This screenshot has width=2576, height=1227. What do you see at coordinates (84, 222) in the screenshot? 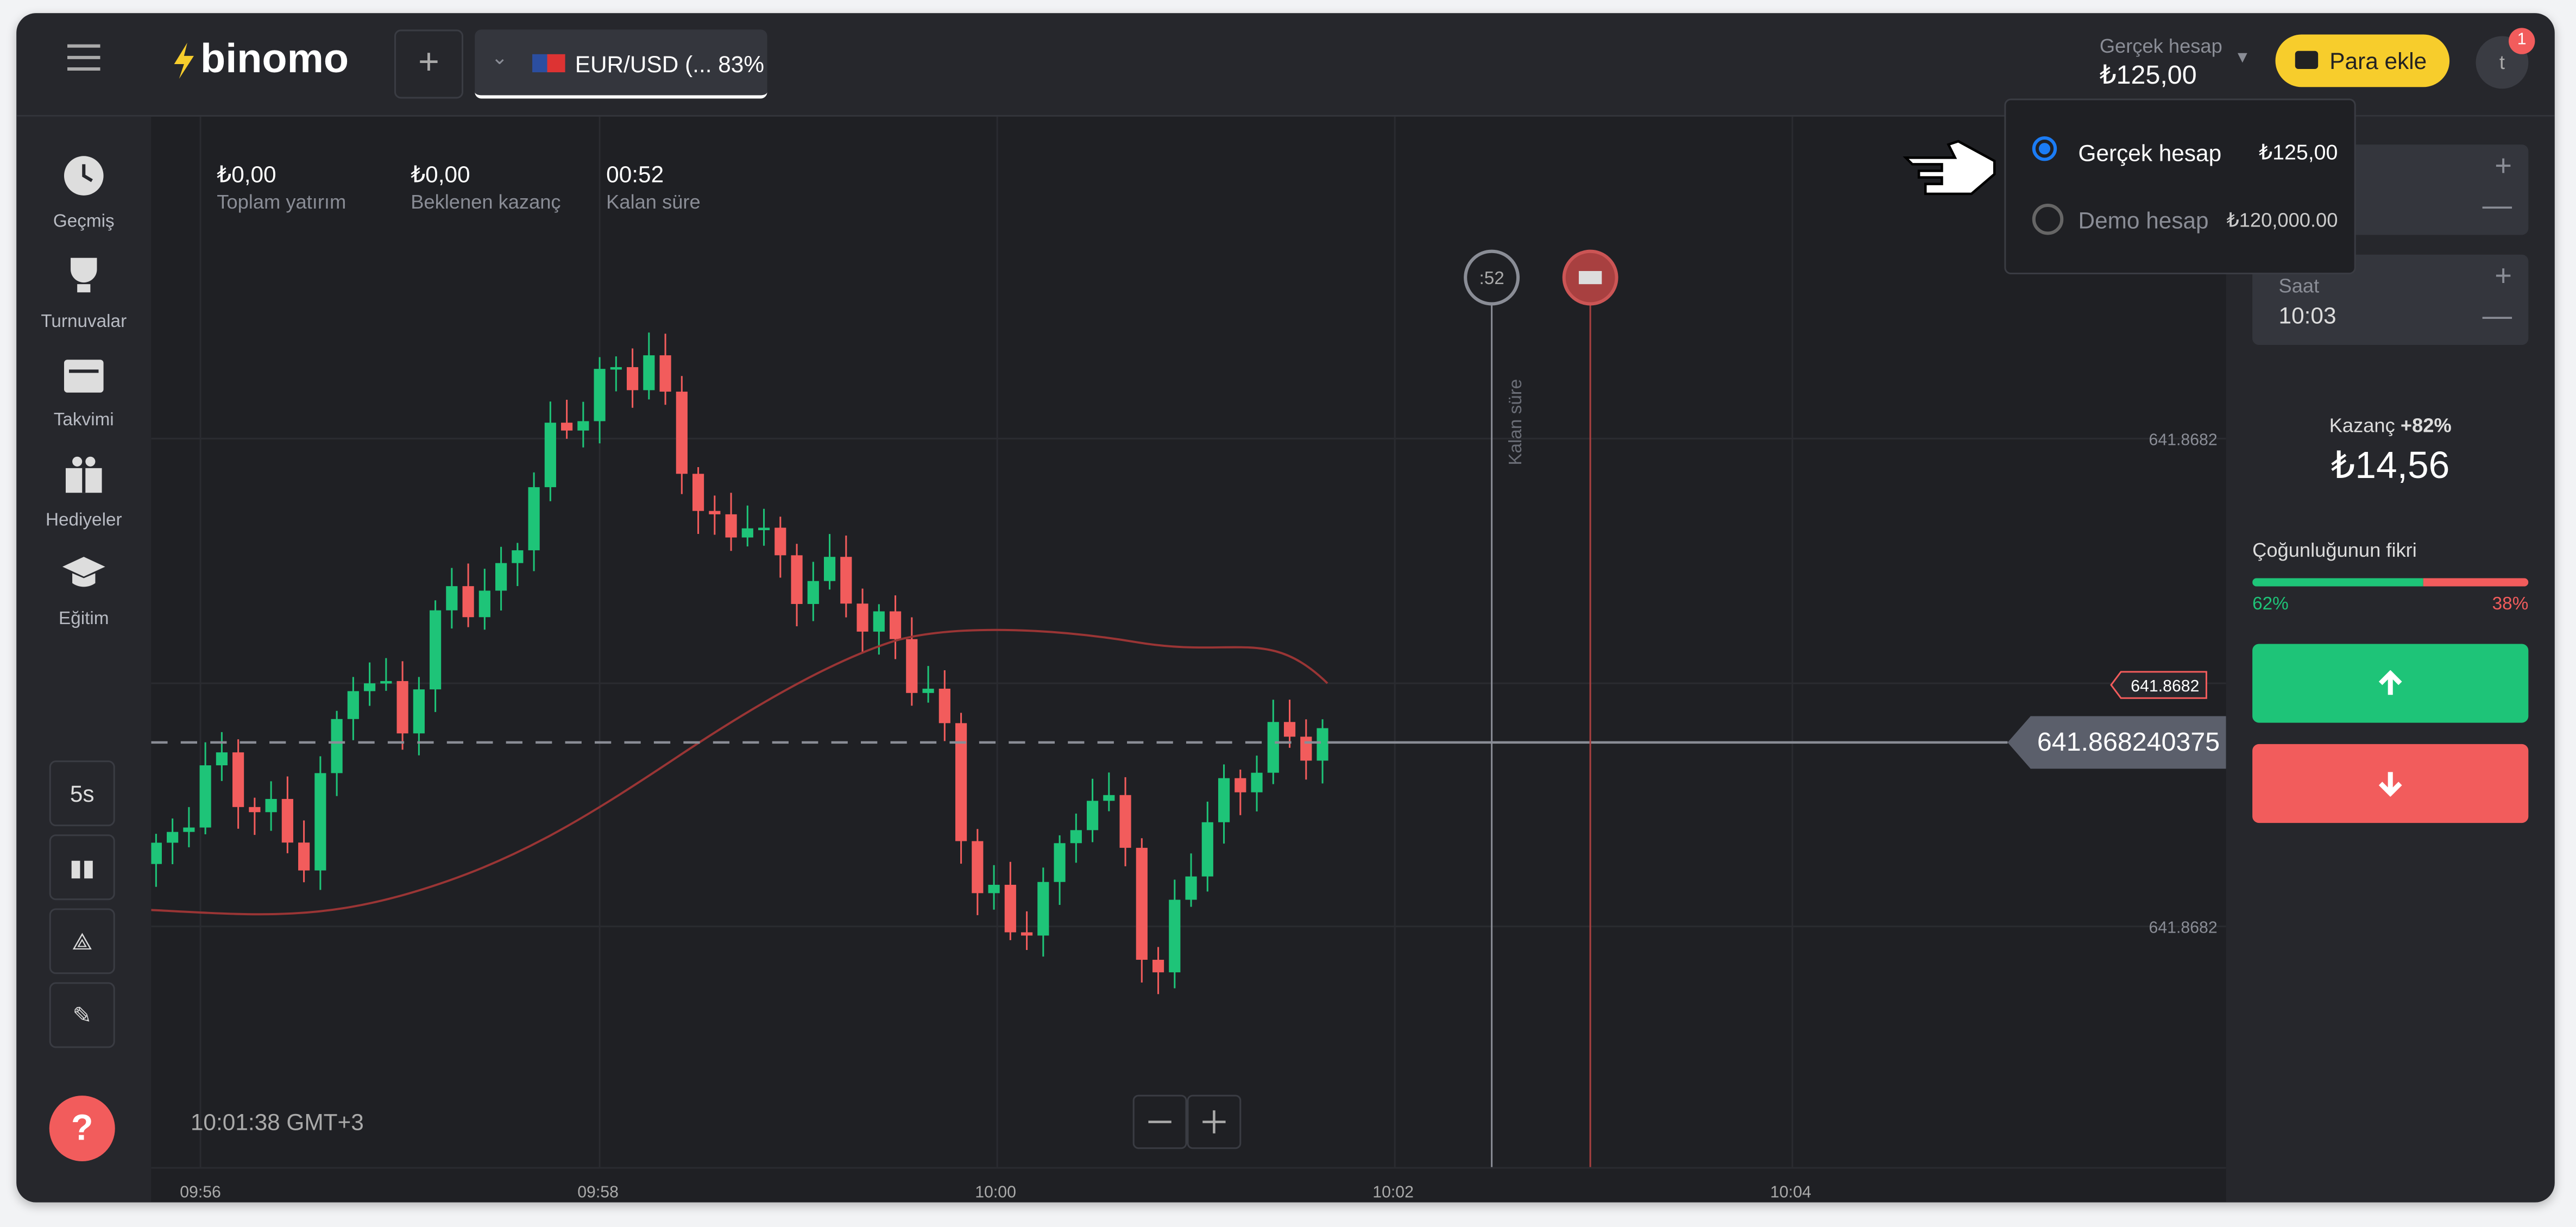
I see `sidebar-label: Geçmiş` at bounding box center [84, 222].